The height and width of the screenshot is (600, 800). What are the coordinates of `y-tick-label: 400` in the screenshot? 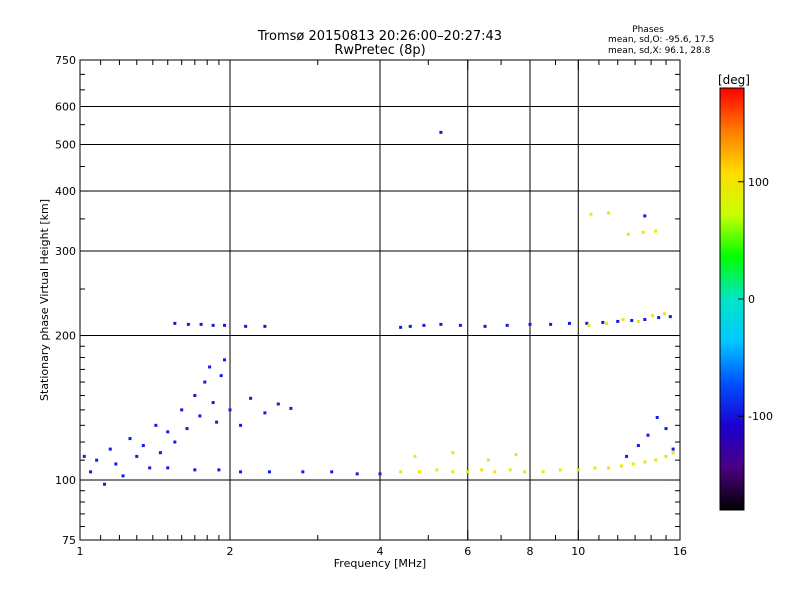 It's located at (65, 191).